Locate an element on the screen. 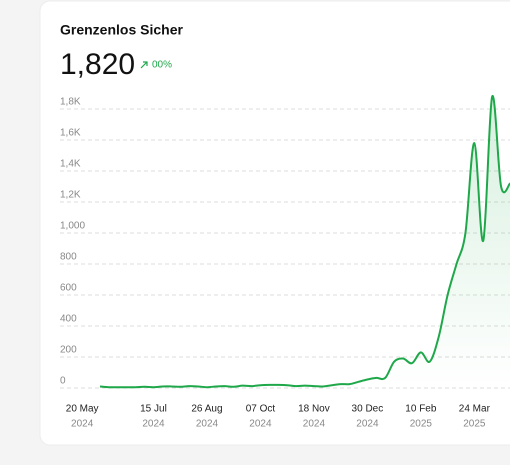 The height and width of the screenshot is (465, 510). y-tick-label: 400 is located at coordinates (68, 319).